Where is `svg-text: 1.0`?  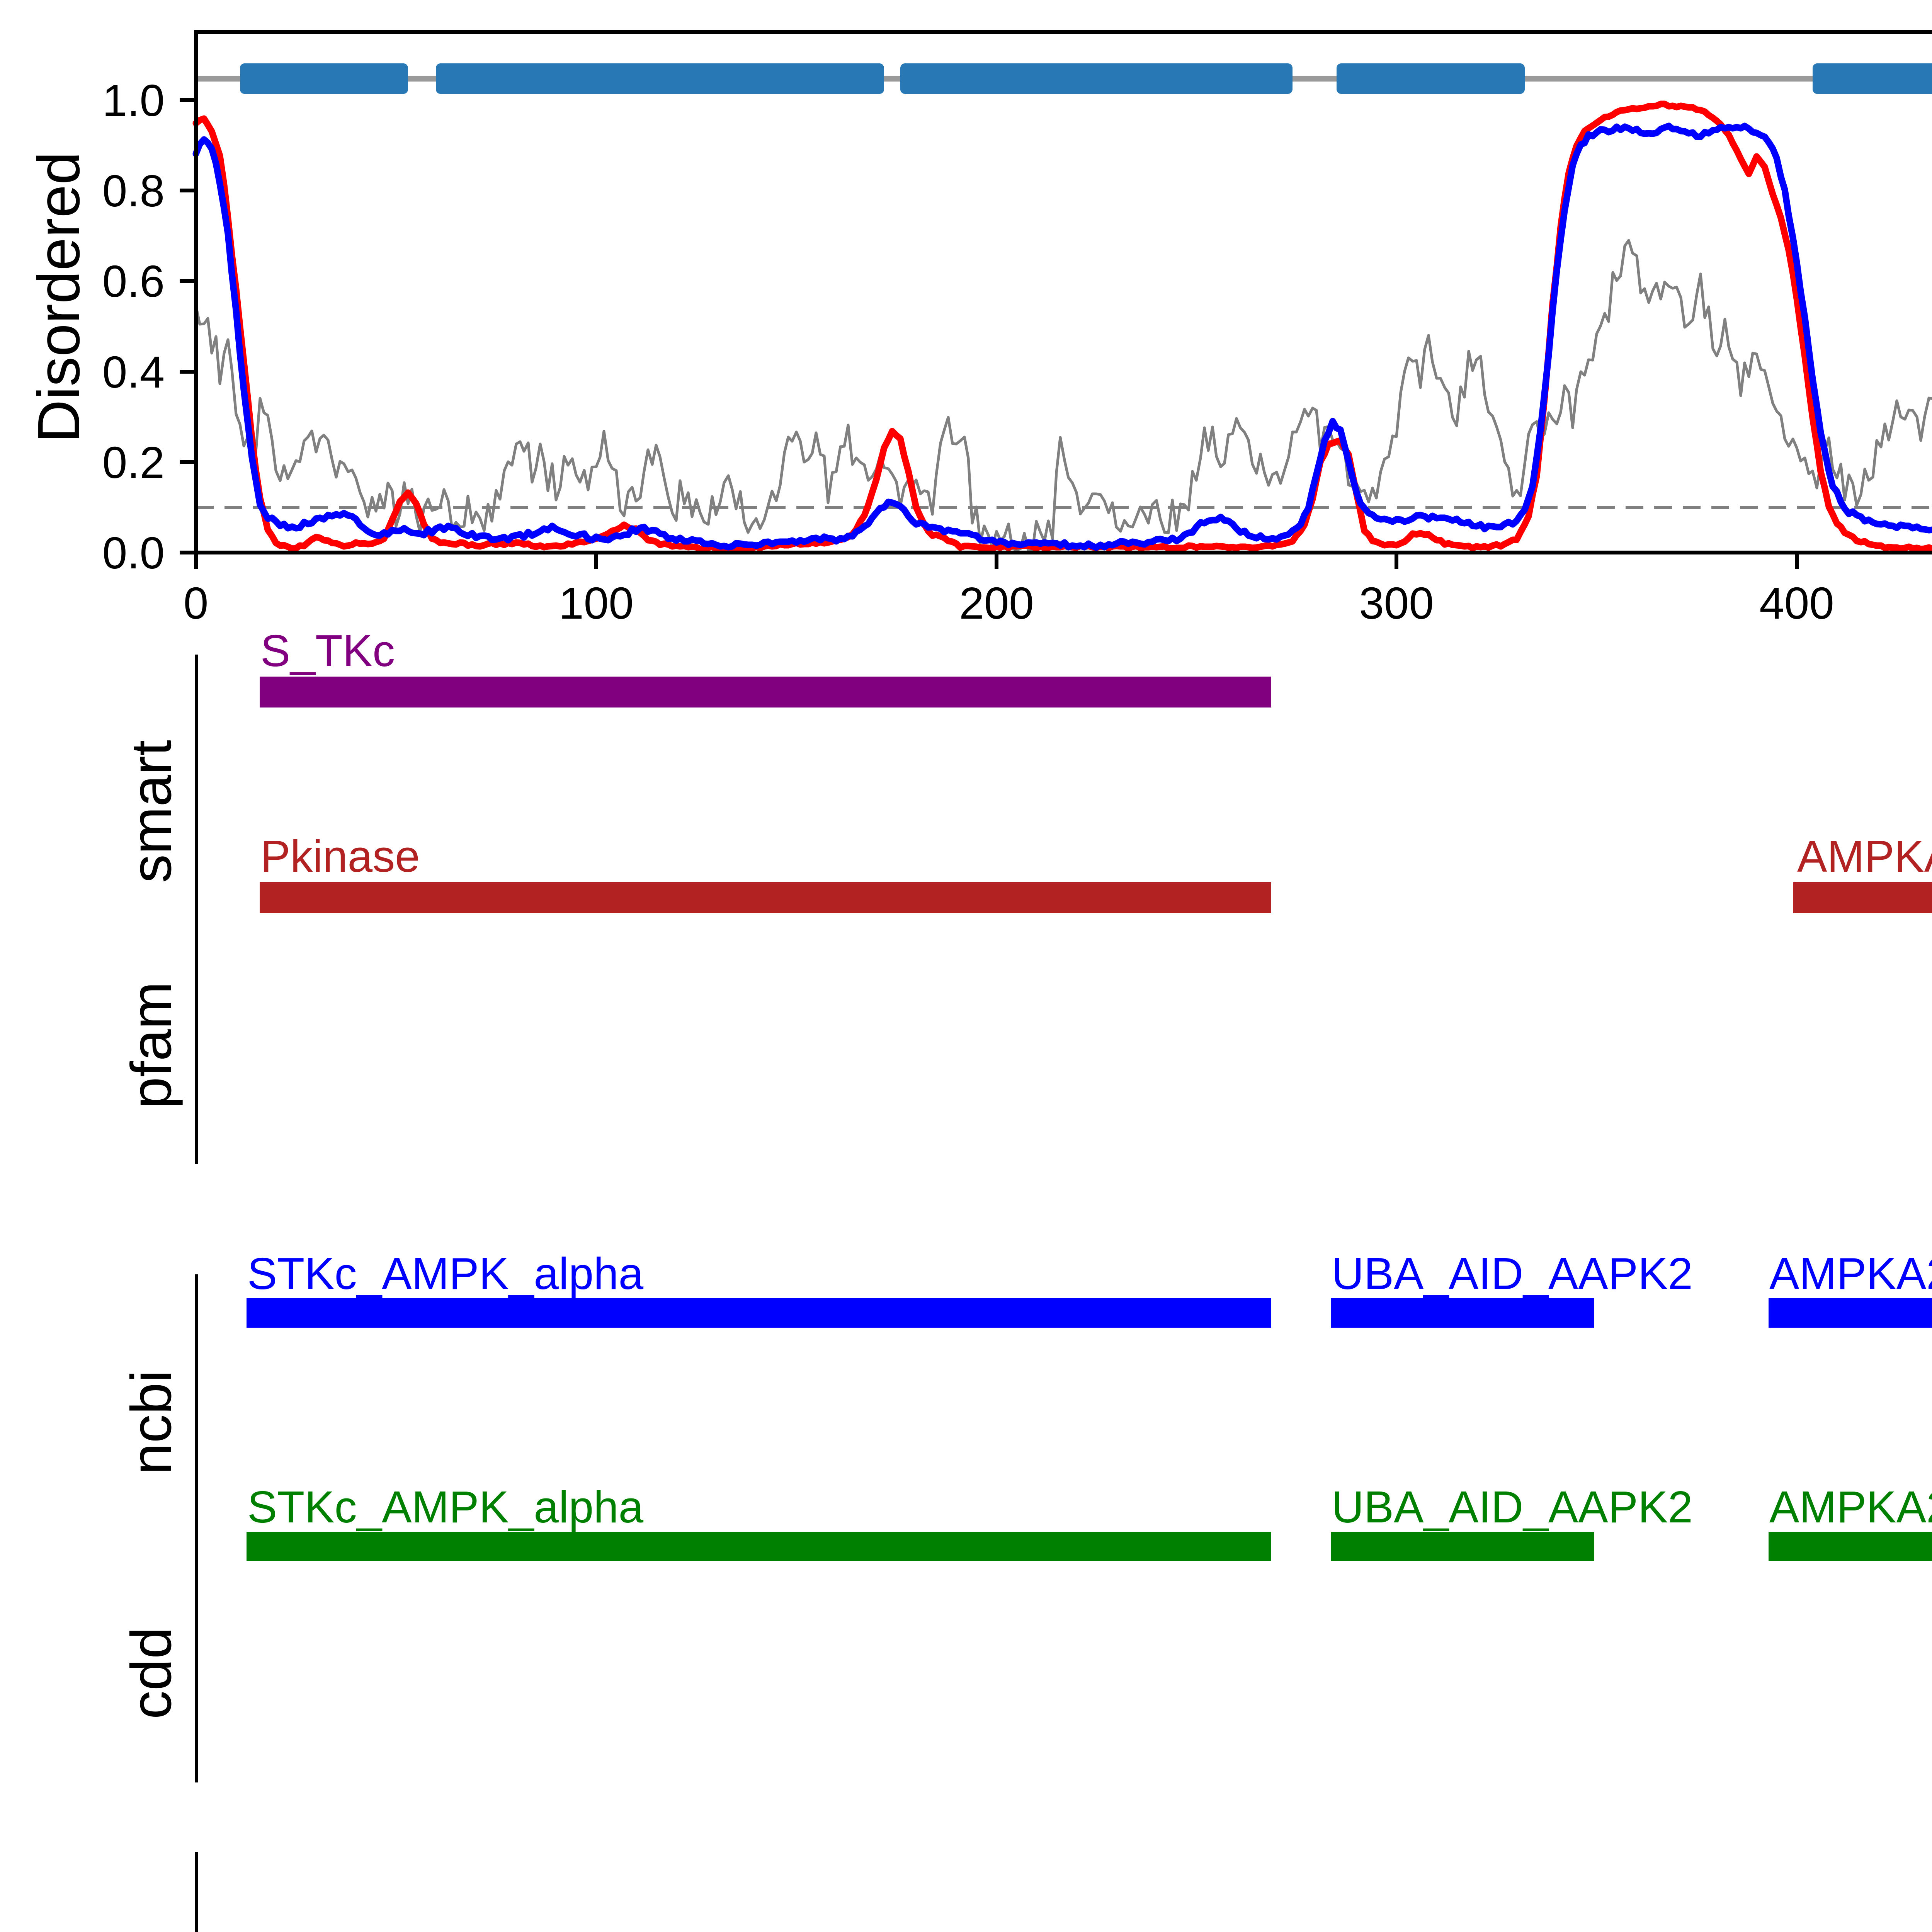 svg-text: 1.0 is located at coordinates (134, 101).